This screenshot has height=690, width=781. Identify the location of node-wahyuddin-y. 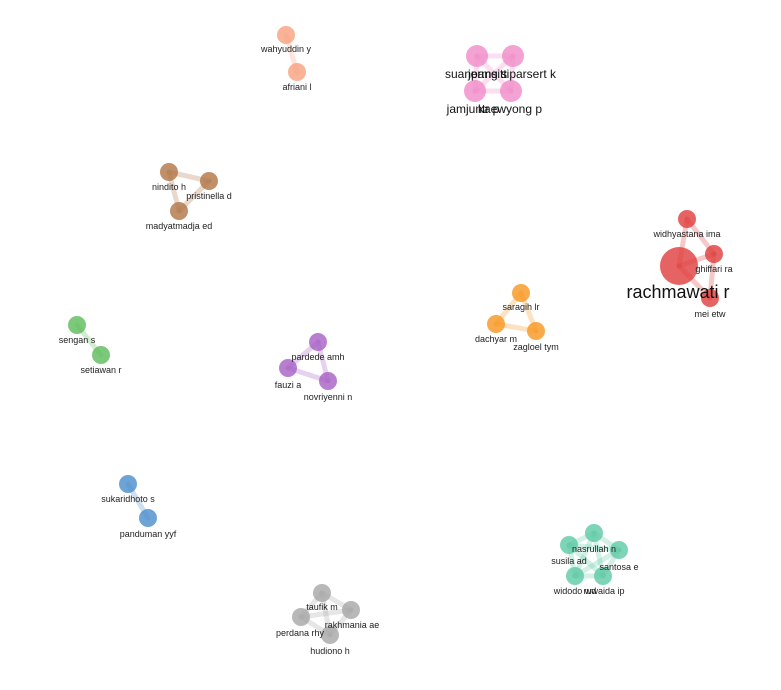
(286, 35).